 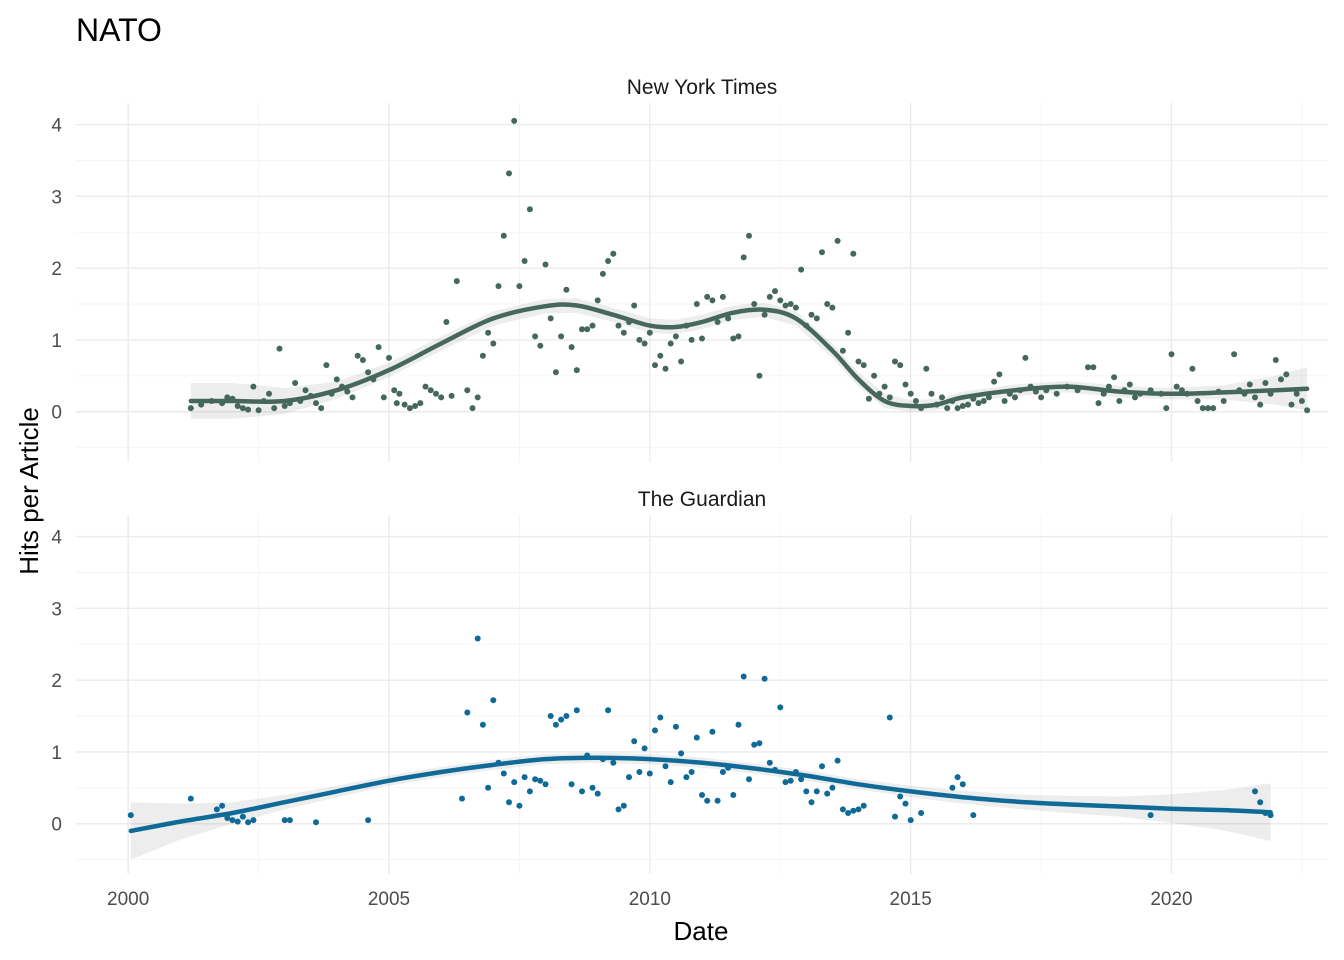 What do you see at coordinates (56, 825) in the screenshot?
I see `y-tick-label: 0` at bounding box center [56, 825].